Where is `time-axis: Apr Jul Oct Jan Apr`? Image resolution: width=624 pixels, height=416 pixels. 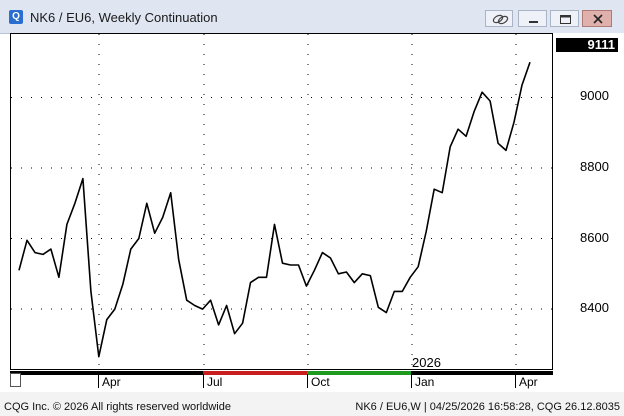 time-axis: Apr Jul Oct Jan Apr is located at coordinates (281, 380).